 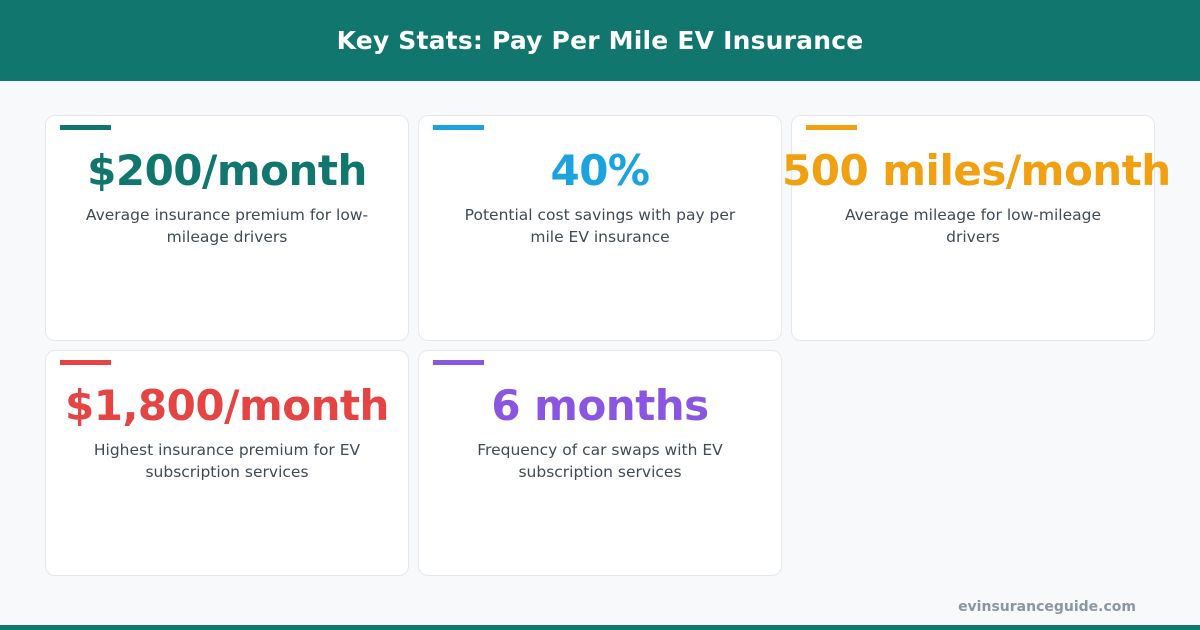 I want to click on stat-value: 40%, so click(x=600, y=170).